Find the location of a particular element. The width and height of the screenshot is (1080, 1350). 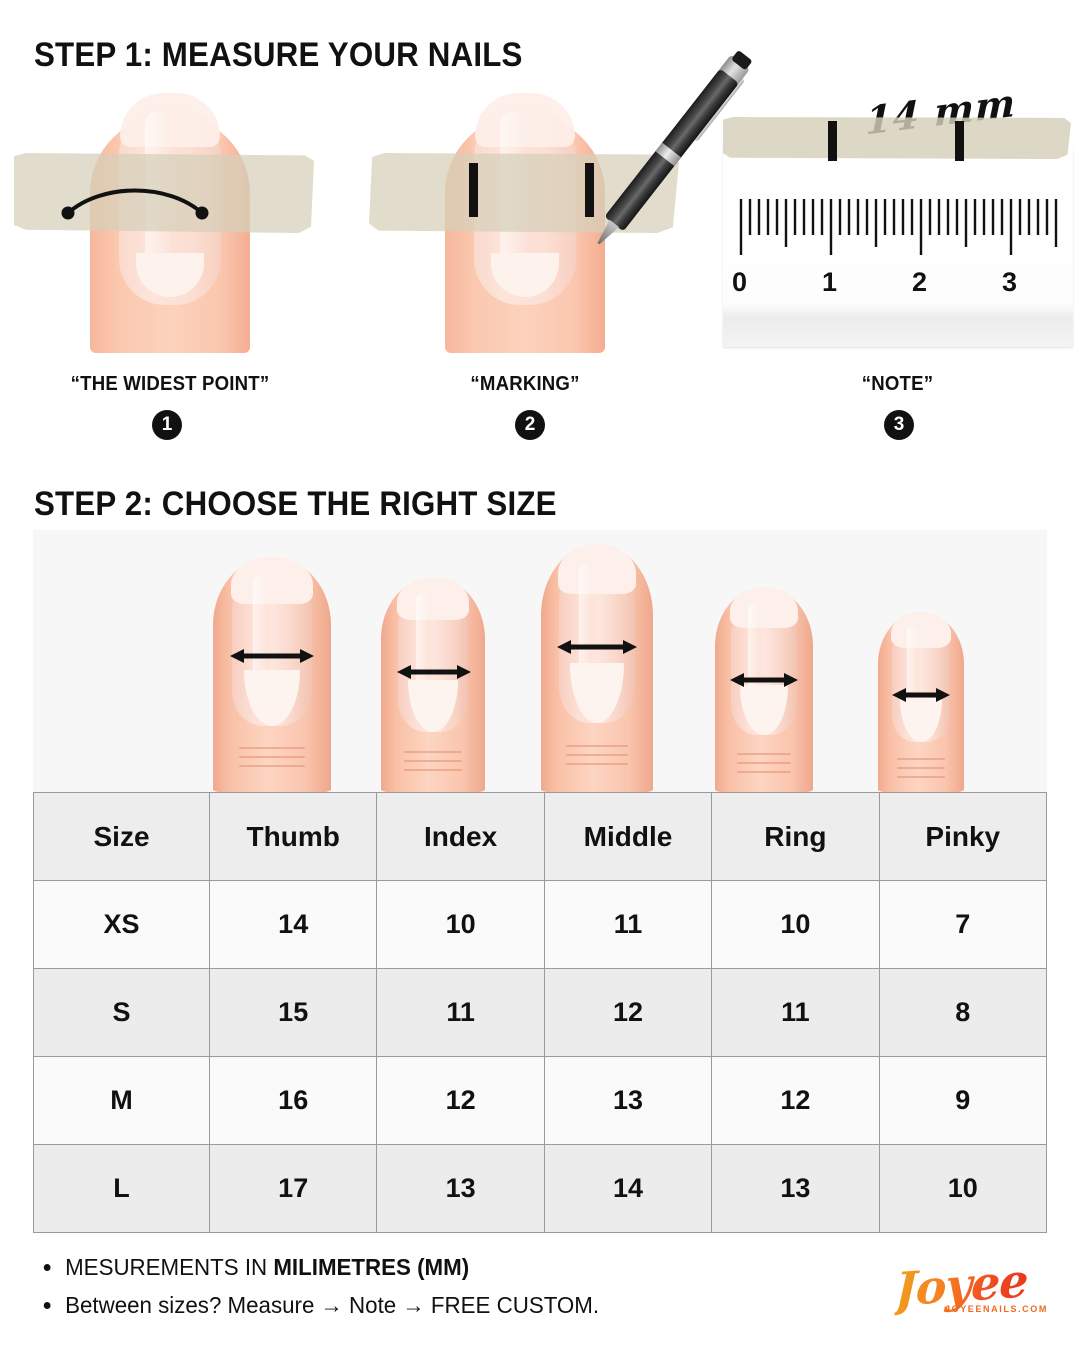

tape-mark-right is located at coordinates (589, 190).